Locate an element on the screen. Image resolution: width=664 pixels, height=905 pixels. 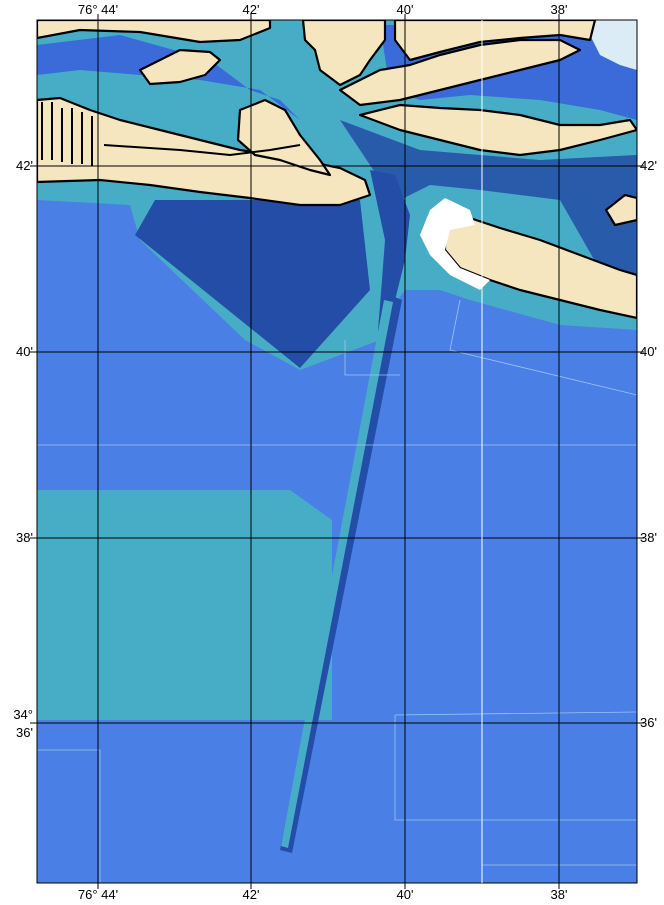
latitude-label-right: 38' is located at coordinates (648, 537).